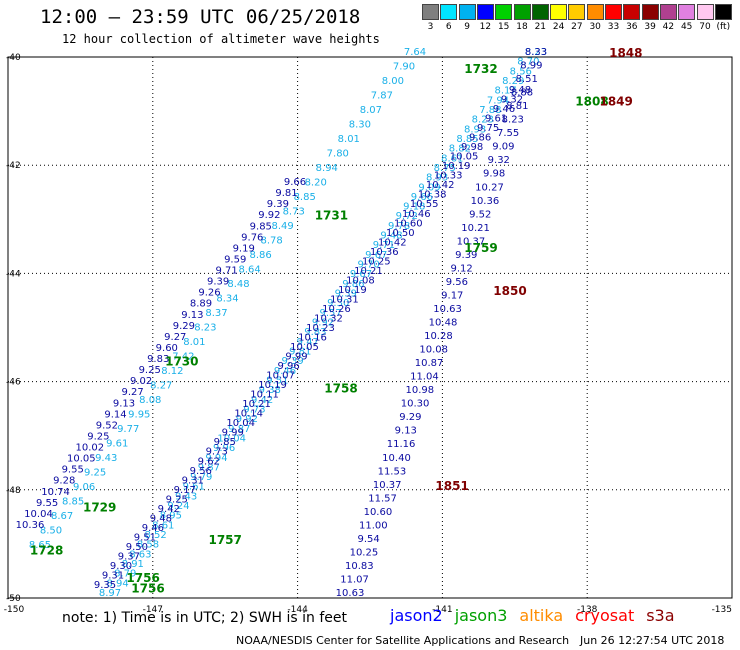 This screenshot has width=740, height=650. Describe the element at coordinates (224, 540) in the screenshot. I see `pass-time-label: 1757` at that location.